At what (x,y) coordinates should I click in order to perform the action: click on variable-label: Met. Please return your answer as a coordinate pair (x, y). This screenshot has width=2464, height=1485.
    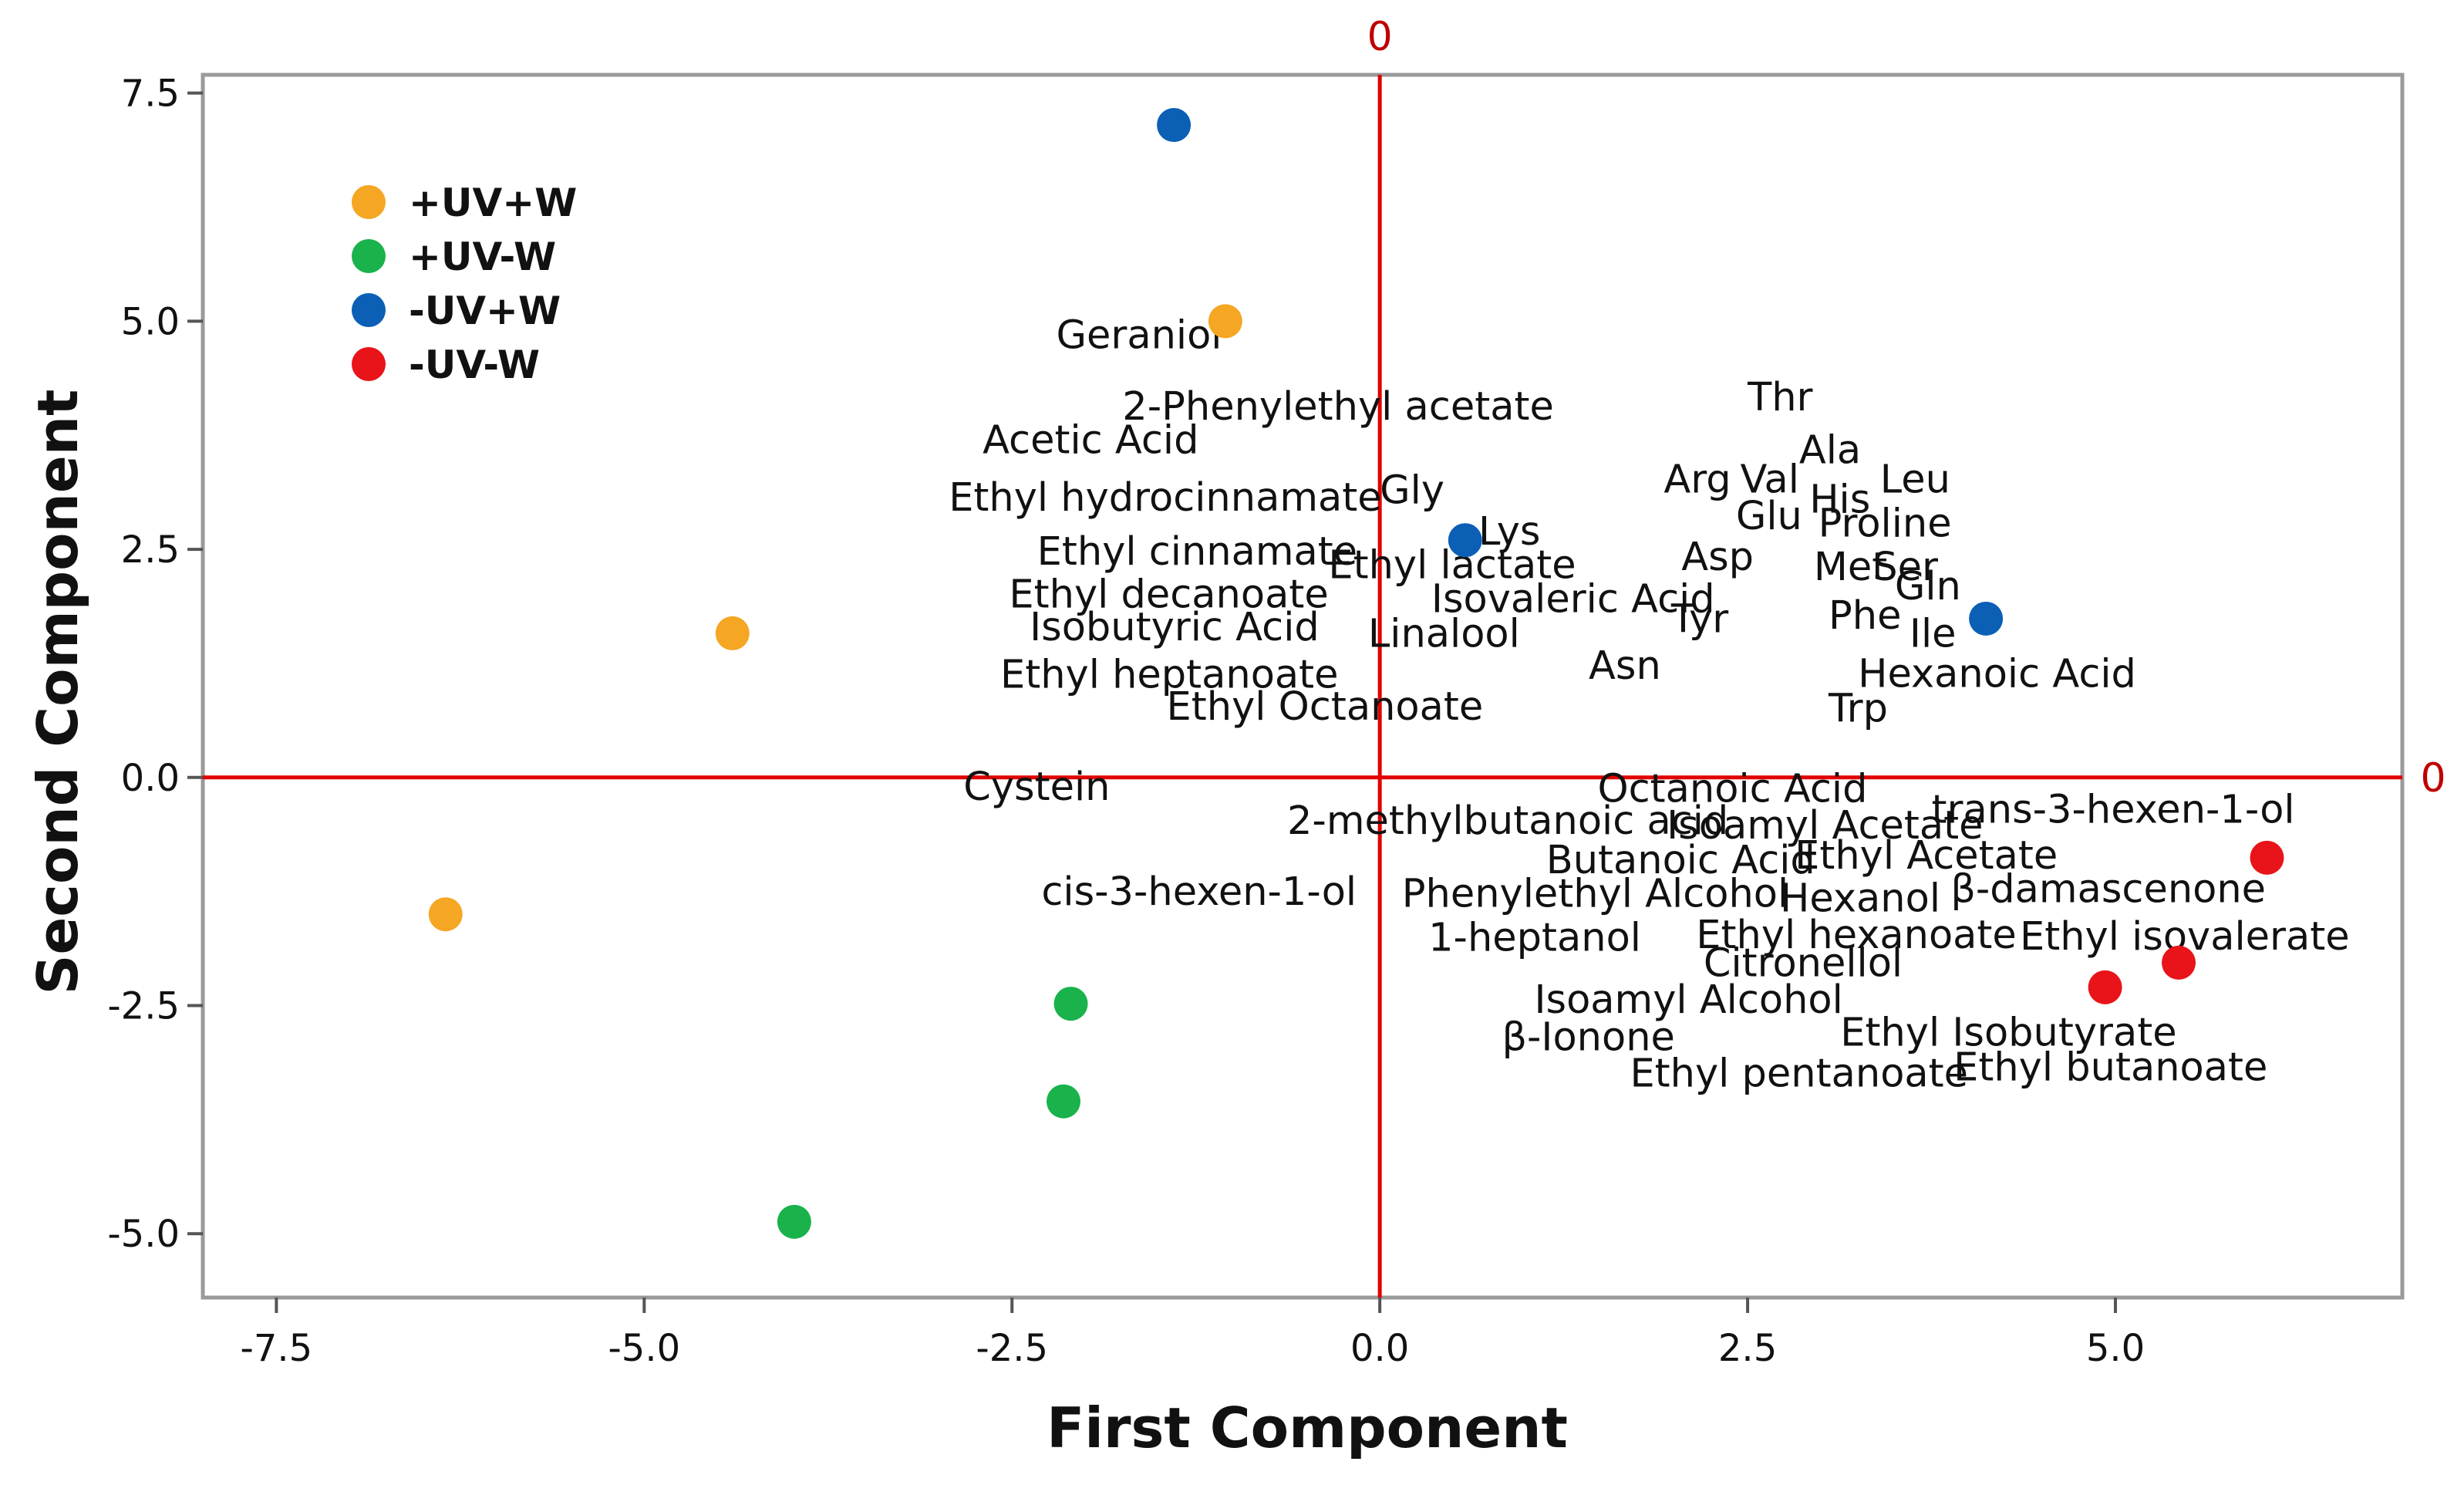
    Looking at the image, I should click on (1850, 567).